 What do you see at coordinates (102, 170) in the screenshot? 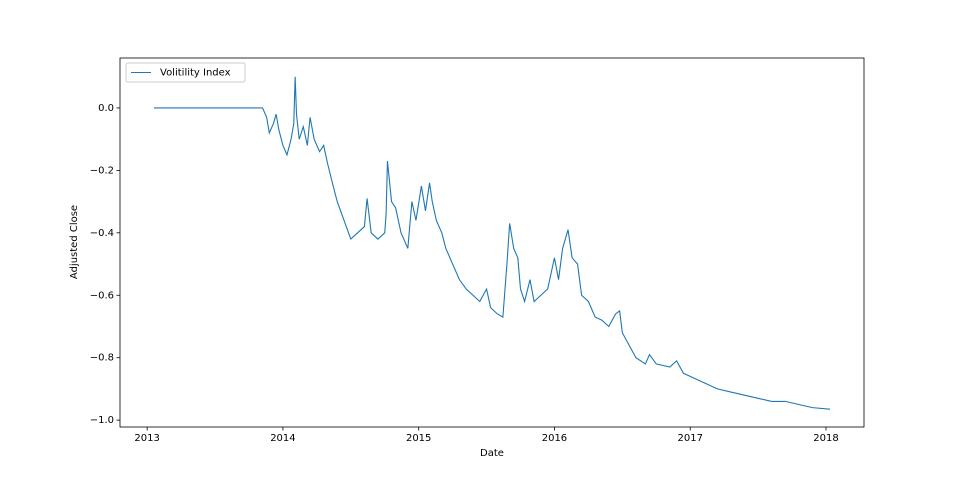
I see `y-tick-label: −0.2` at bounding box center [102, 170].